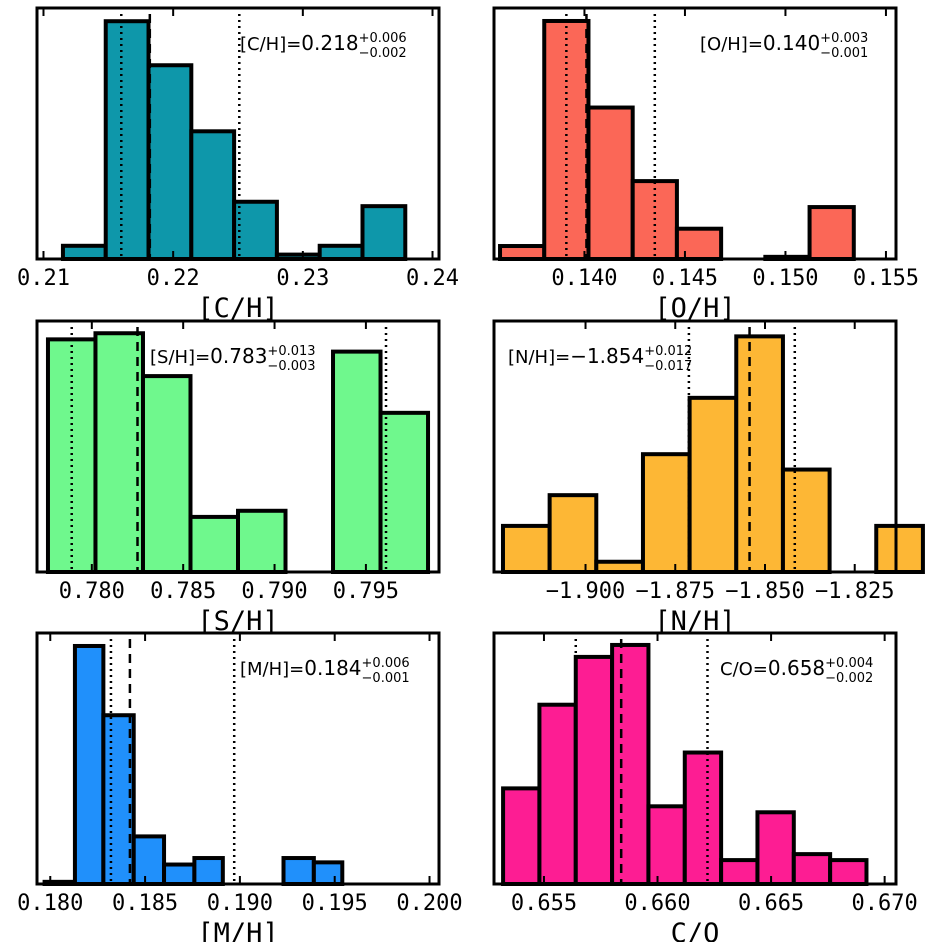  Describe the element at coordinates (173, 278) in the screenshot. I see `x-tick-label: 0.22` at that location.